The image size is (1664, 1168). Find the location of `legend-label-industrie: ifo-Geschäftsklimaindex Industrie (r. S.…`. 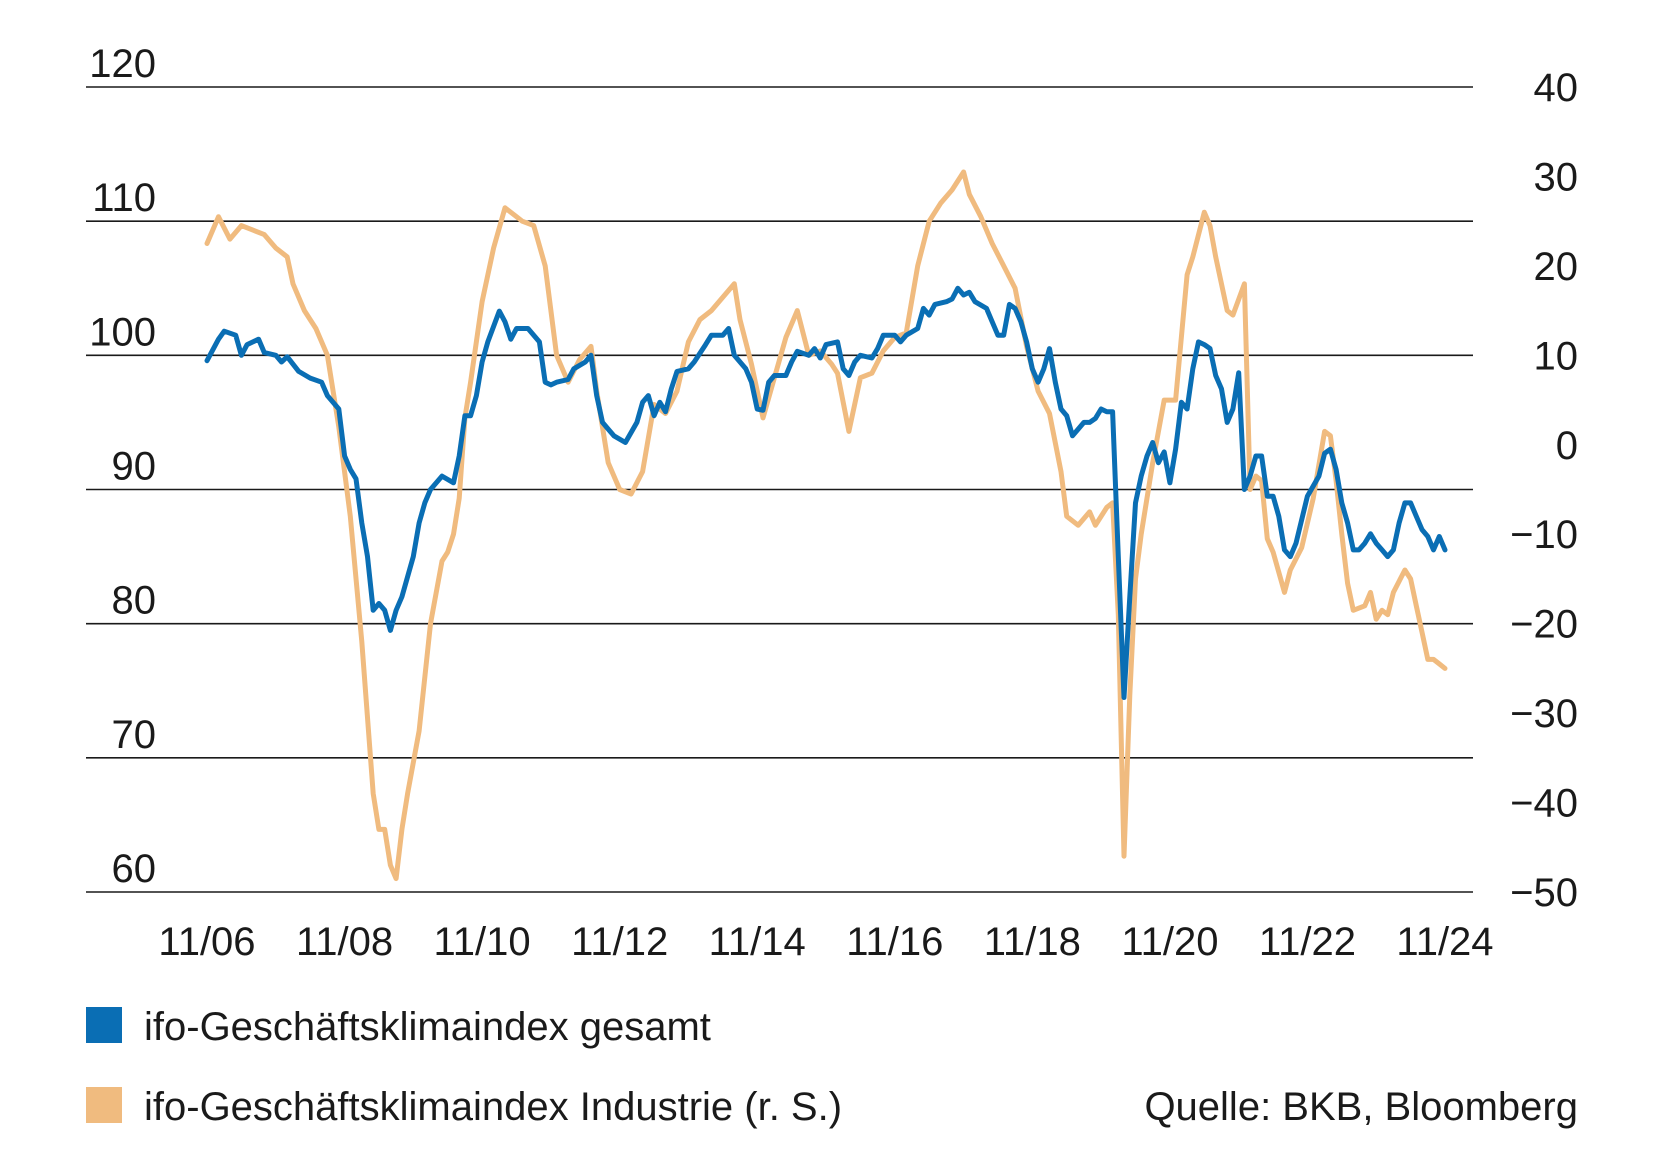

legend-label-industrie: ifo-Geschäftsklimaindex Industrie (r. S.… is located at coordinates (493, 1107).